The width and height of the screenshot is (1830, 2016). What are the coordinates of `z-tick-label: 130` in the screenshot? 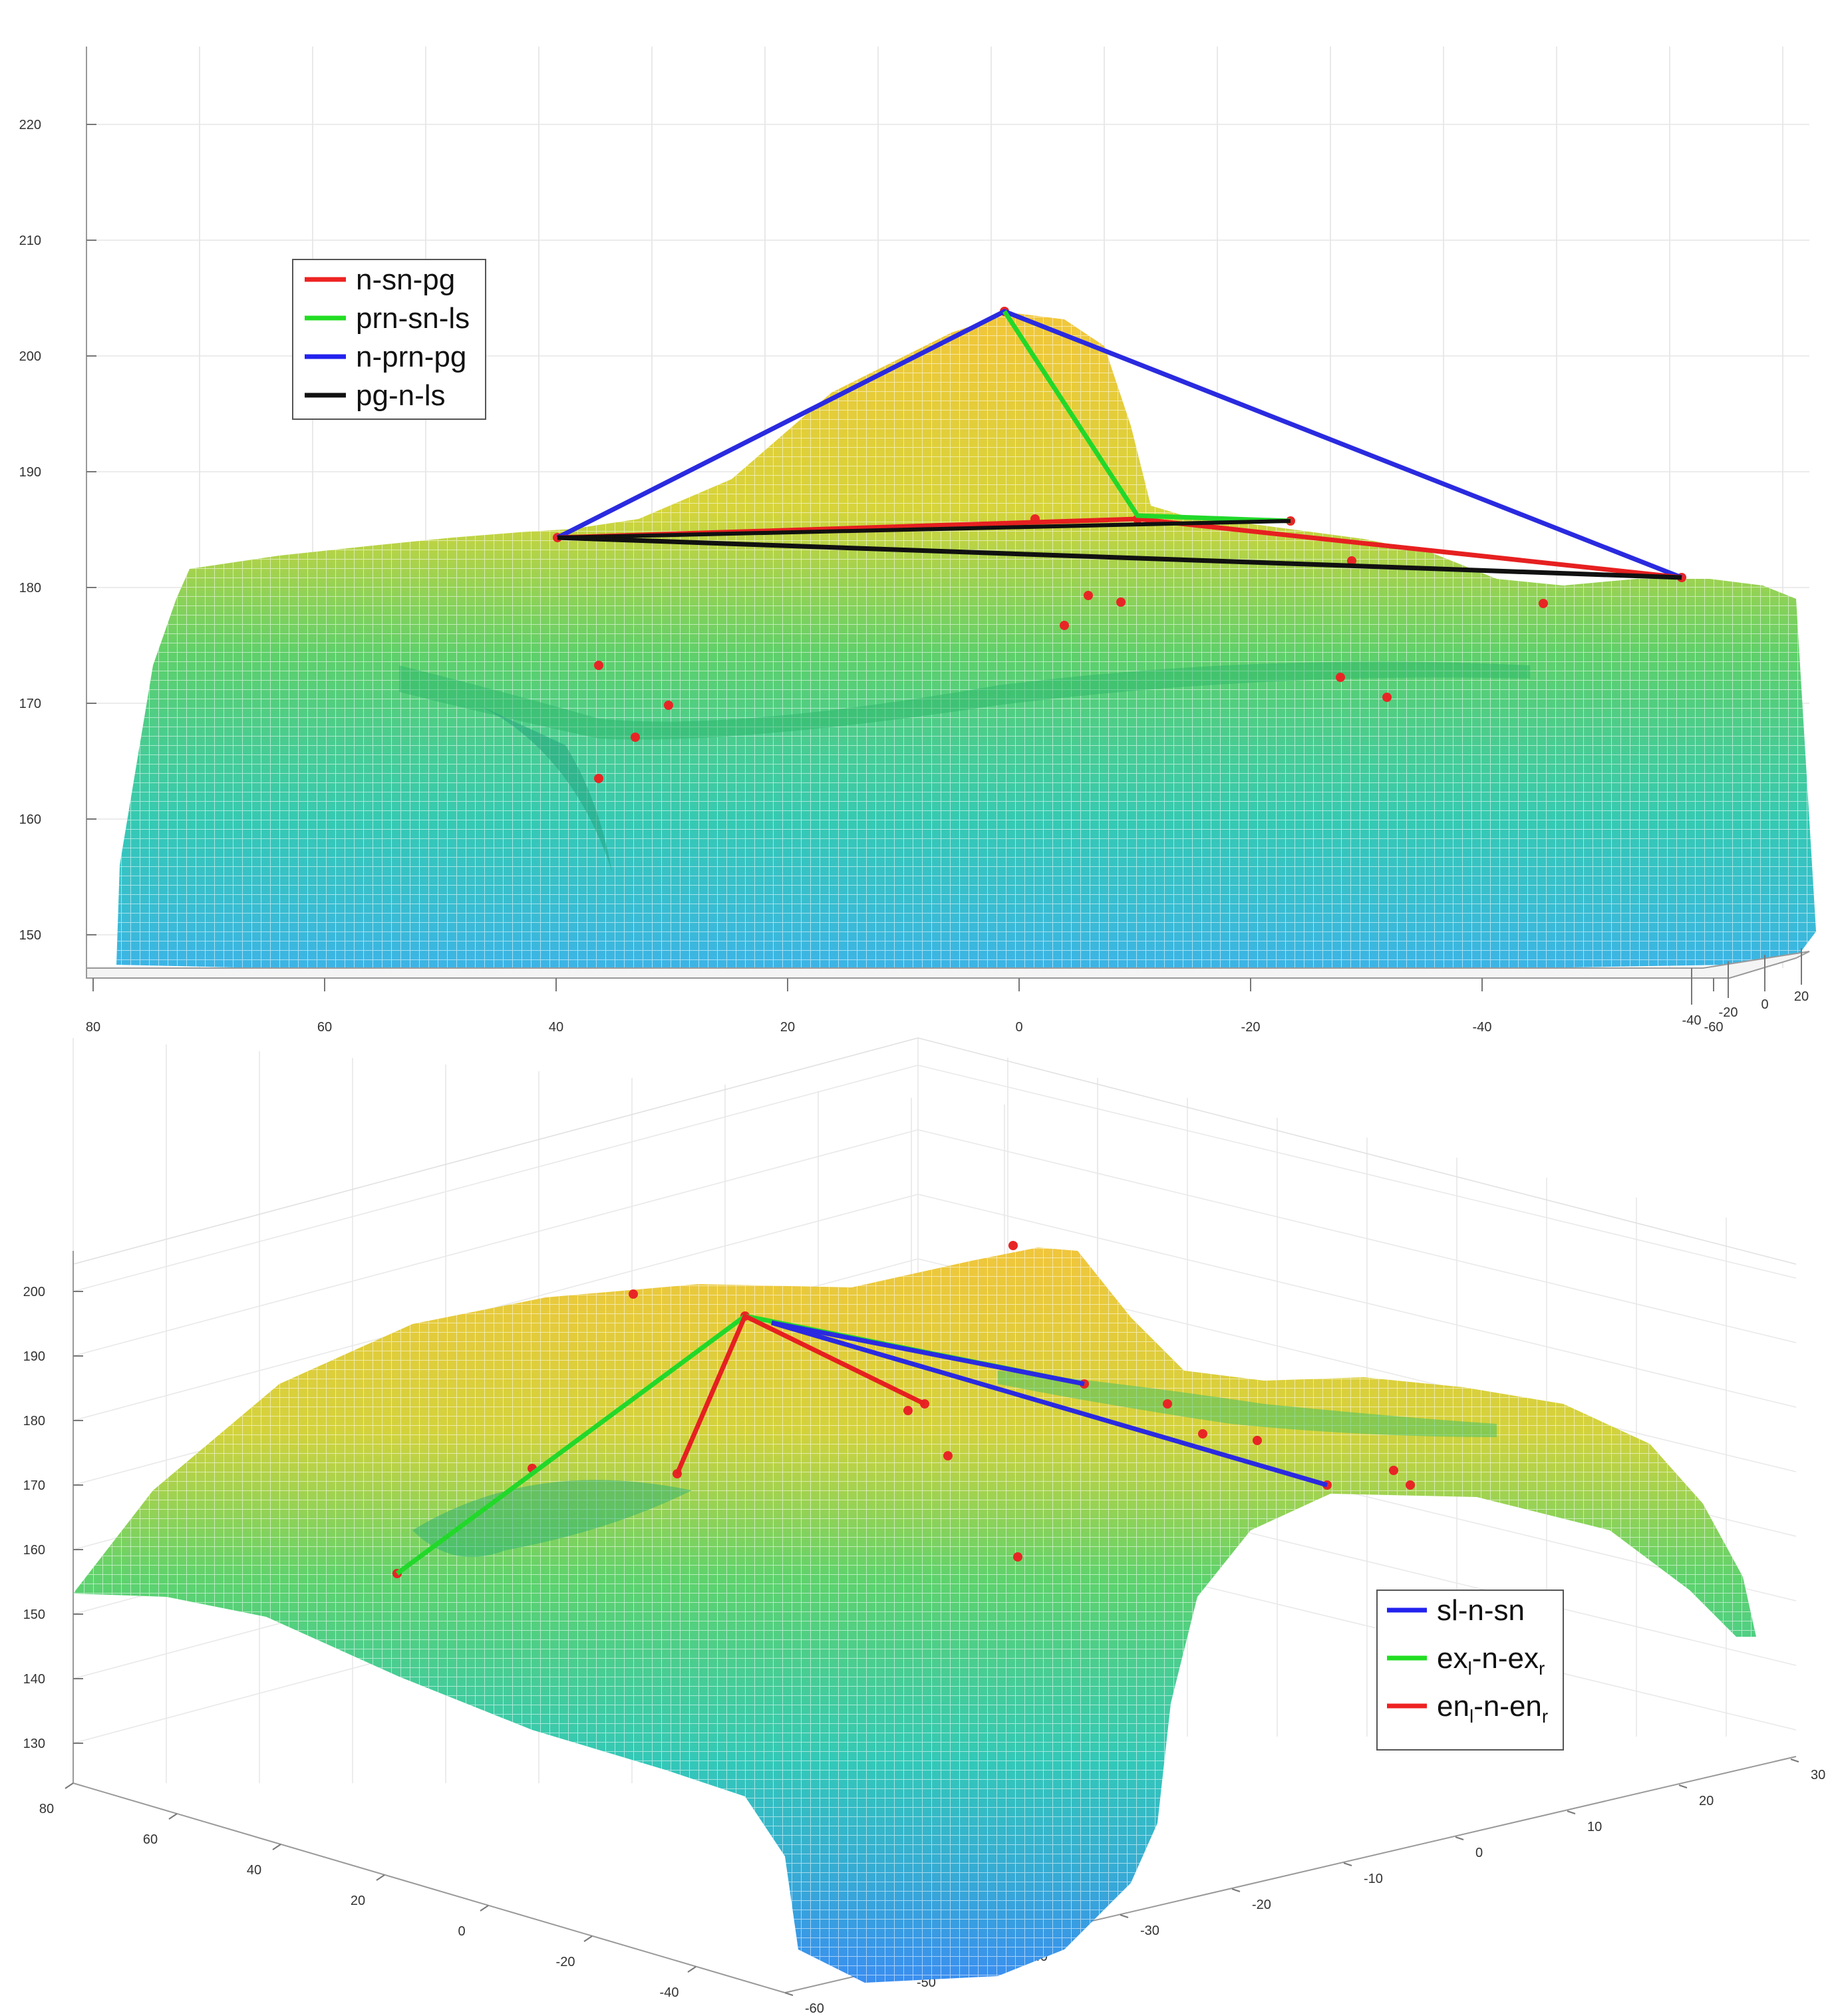 It's located at (34, 1744).